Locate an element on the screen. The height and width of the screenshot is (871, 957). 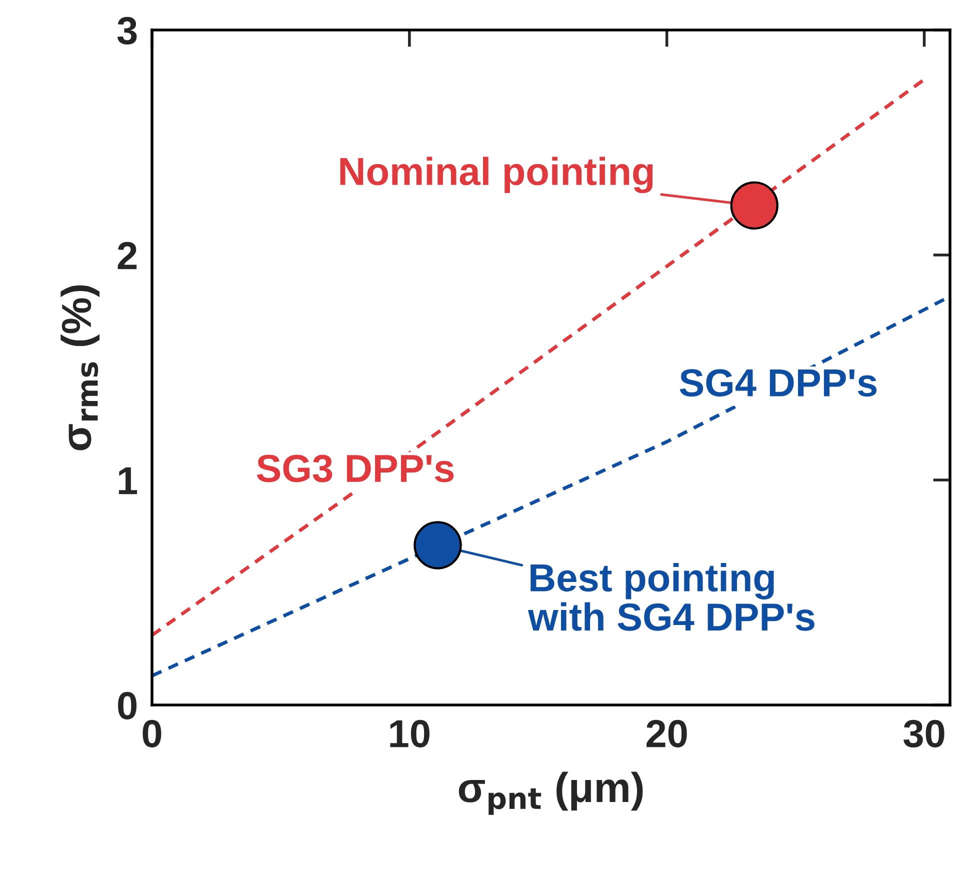
y-tick-label: 3 is located at coordinates (127, 30).